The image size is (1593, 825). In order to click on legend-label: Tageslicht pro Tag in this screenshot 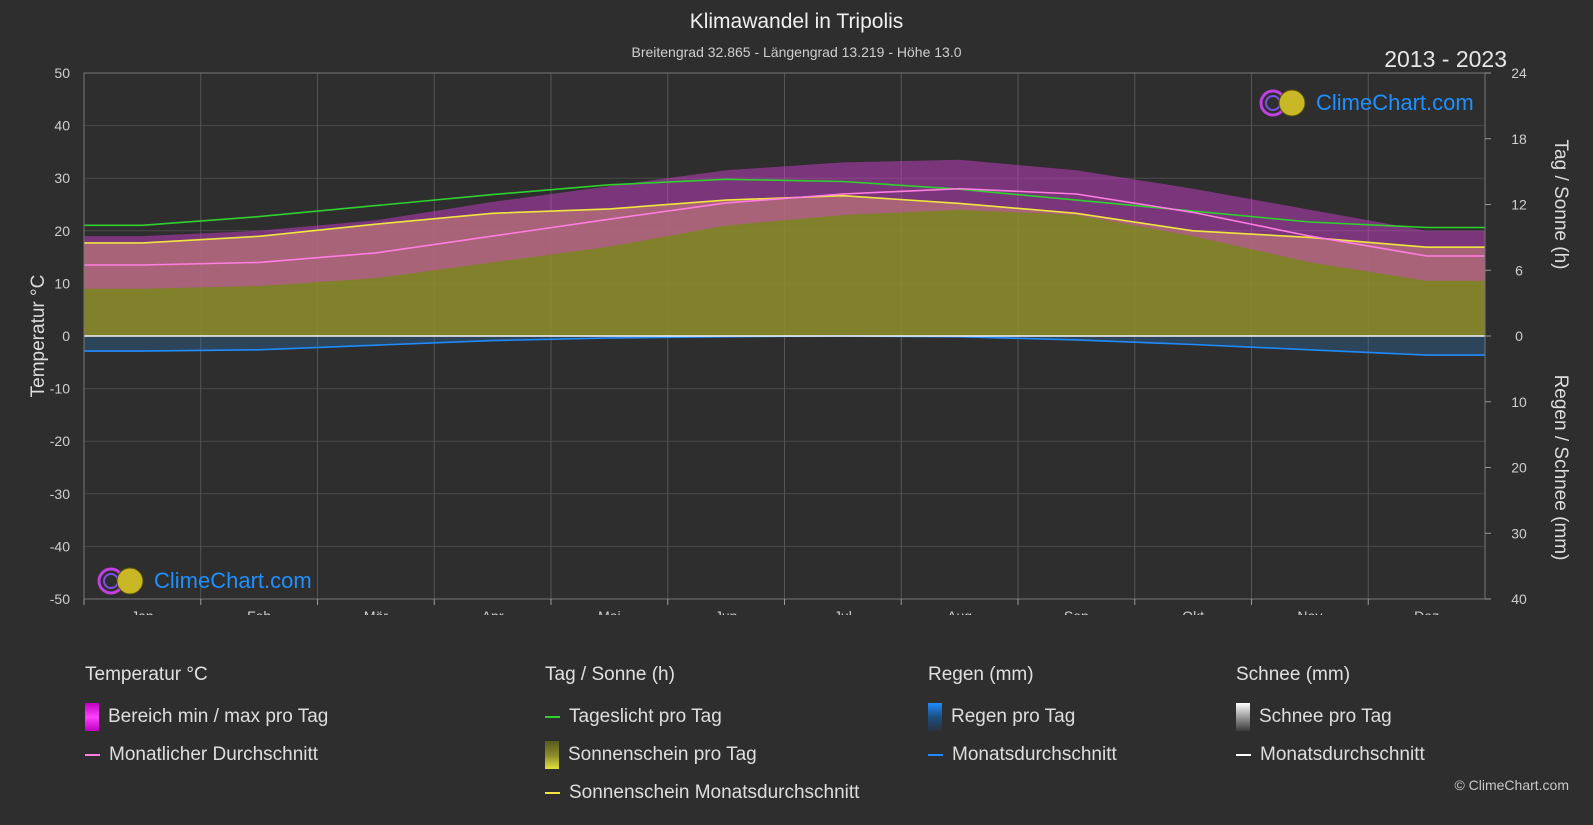, I will do `click(645, 716)`.